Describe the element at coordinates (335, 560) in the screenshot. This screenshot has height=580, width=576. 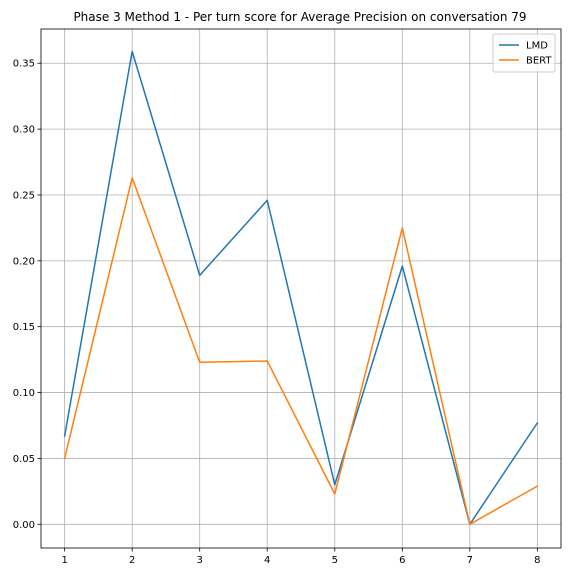
I see `x-tick-label: 5` at that location.